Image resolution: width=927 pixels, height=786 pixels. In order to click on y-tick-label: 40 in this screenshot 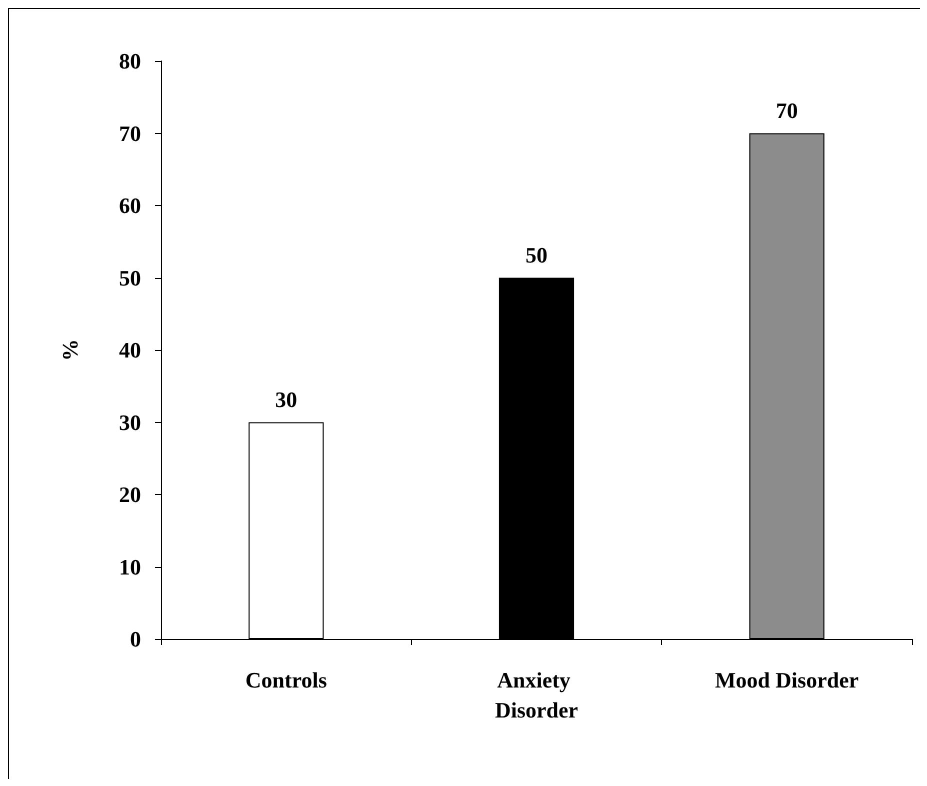, I will do `click(130, 350)`.